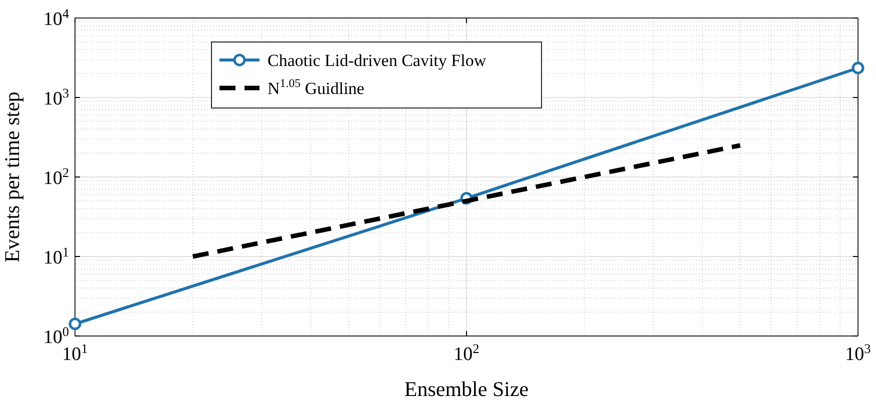 The height and width of the screenshot is (404, 876). I want to click on y-tick-label: 10$^{1}$, so click(56, 256).